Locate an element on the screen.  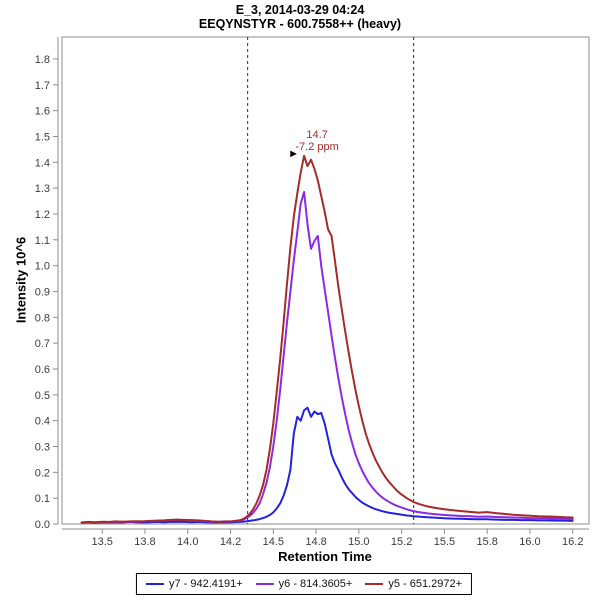
x-tick-label: 13.8 is located at coordinates (144, 542).